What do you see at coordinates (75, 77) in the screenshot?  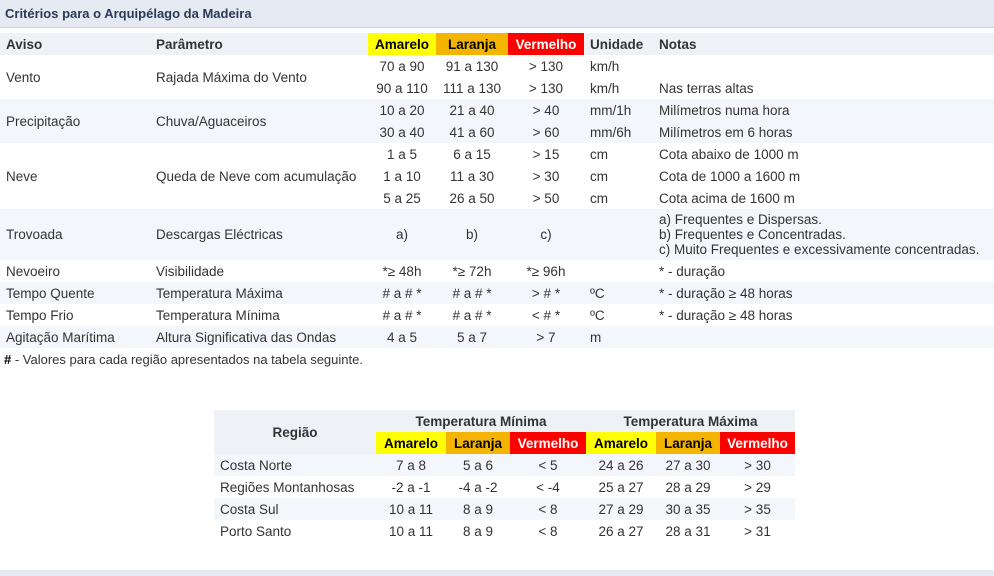 I see `aviso-cell: Vento` at bounding box center [75, 77].